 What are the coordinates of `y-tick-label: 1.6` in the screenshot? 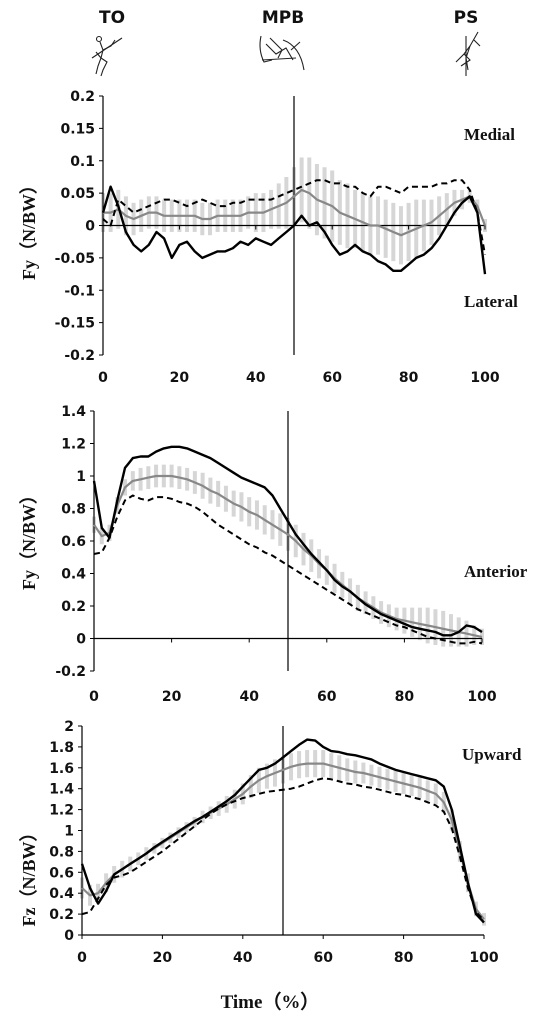 It's located at (61, 769).